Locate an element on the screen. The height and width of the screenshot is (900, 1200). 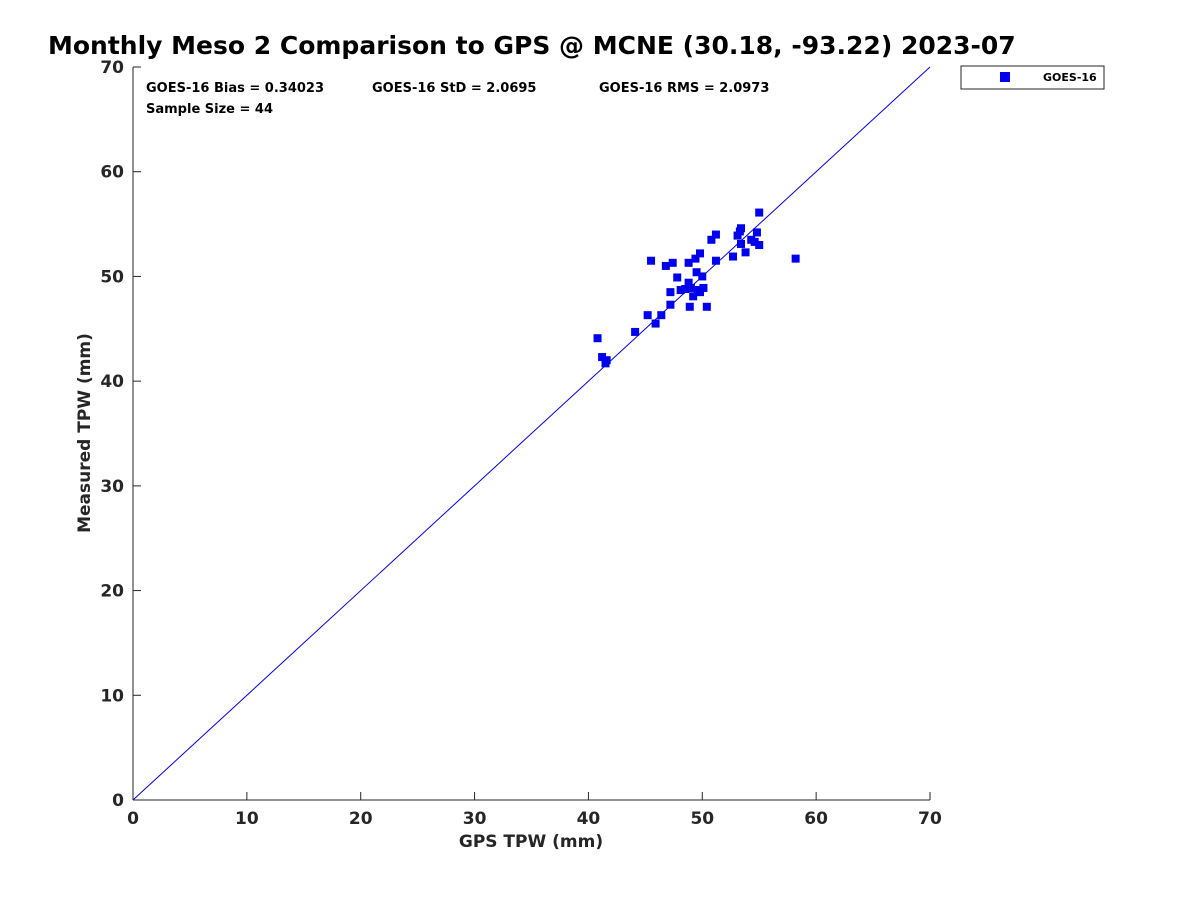
y-tick-label: 20 is located at coordinates (112, 592).